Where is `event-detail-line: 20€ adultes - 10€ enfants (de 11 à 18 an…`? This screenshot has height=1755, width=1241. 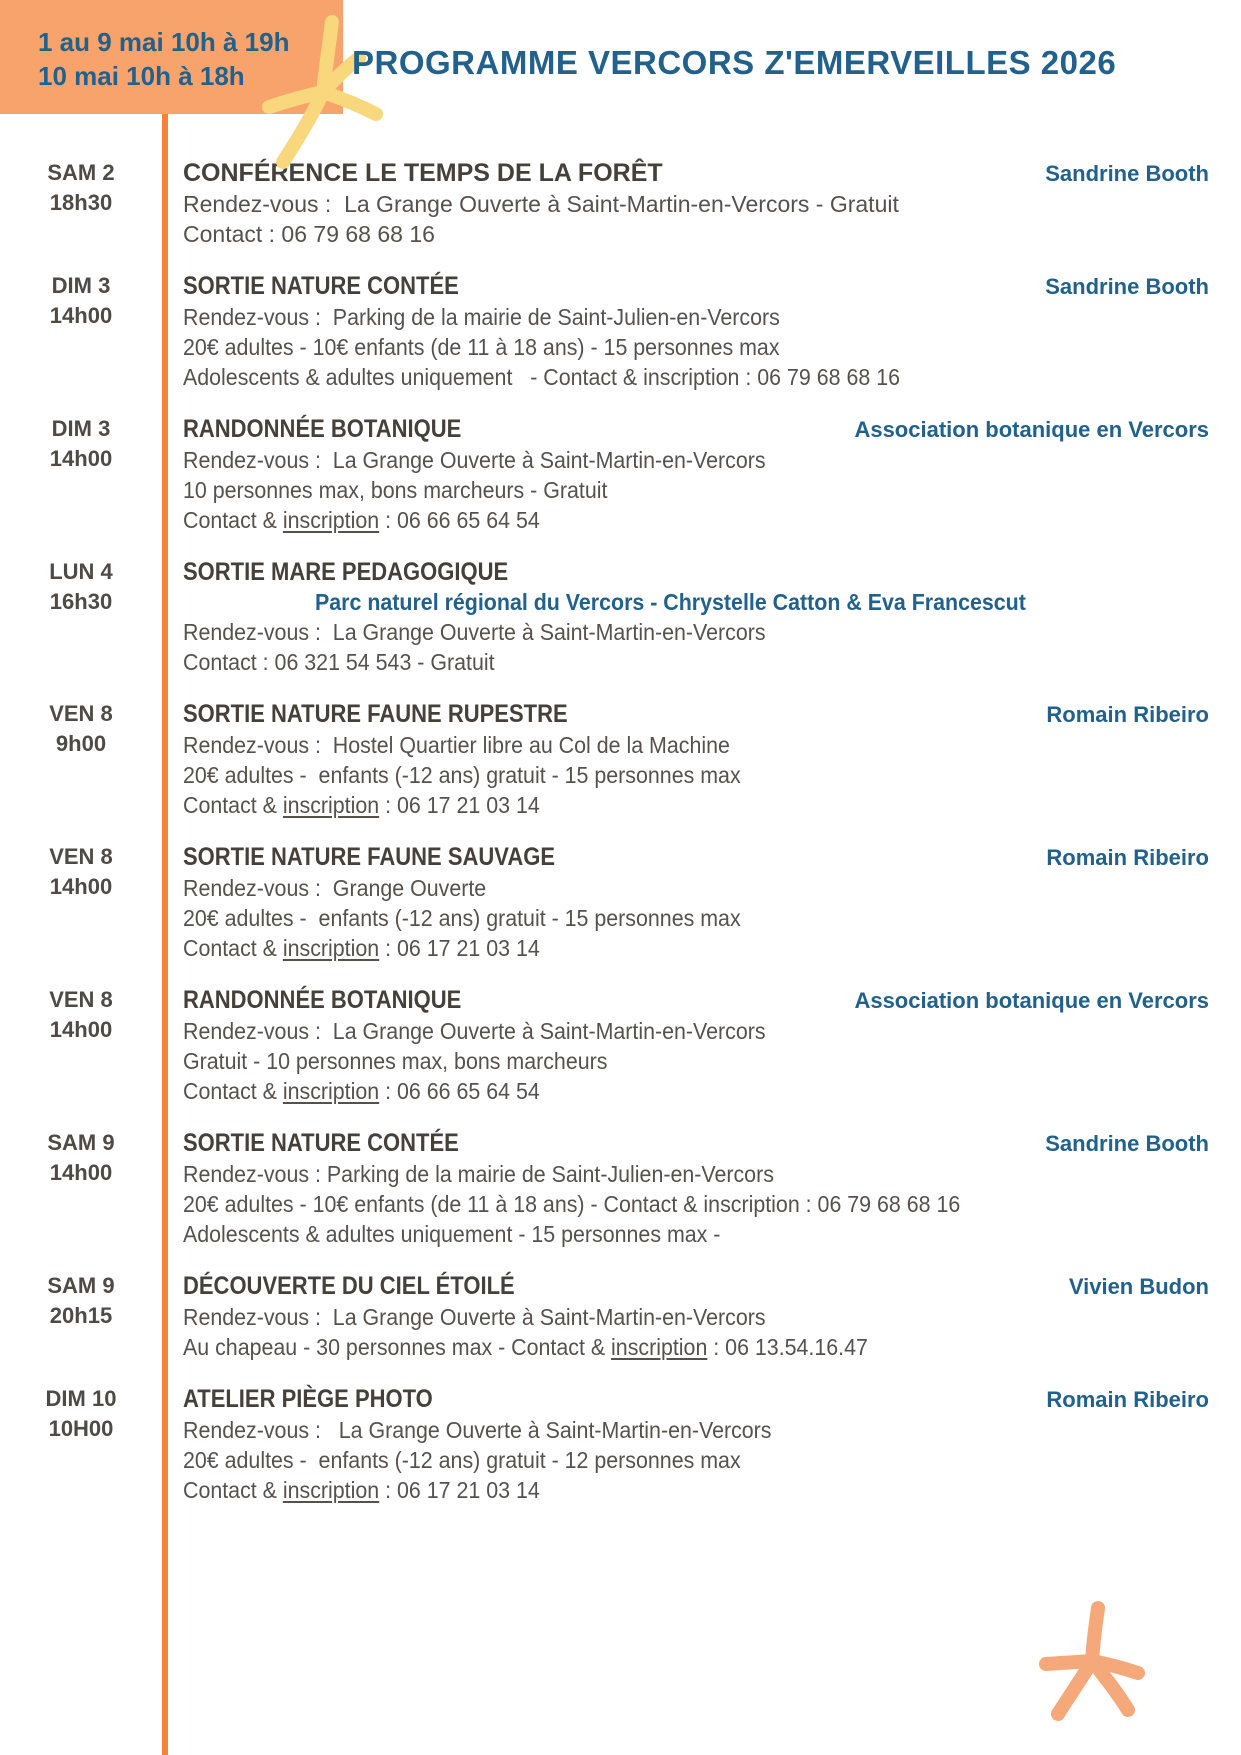
event-detail-line: 20€ adultes - 10€ enfants (de 11 à 18 an… is located at coordinates (696, 347).